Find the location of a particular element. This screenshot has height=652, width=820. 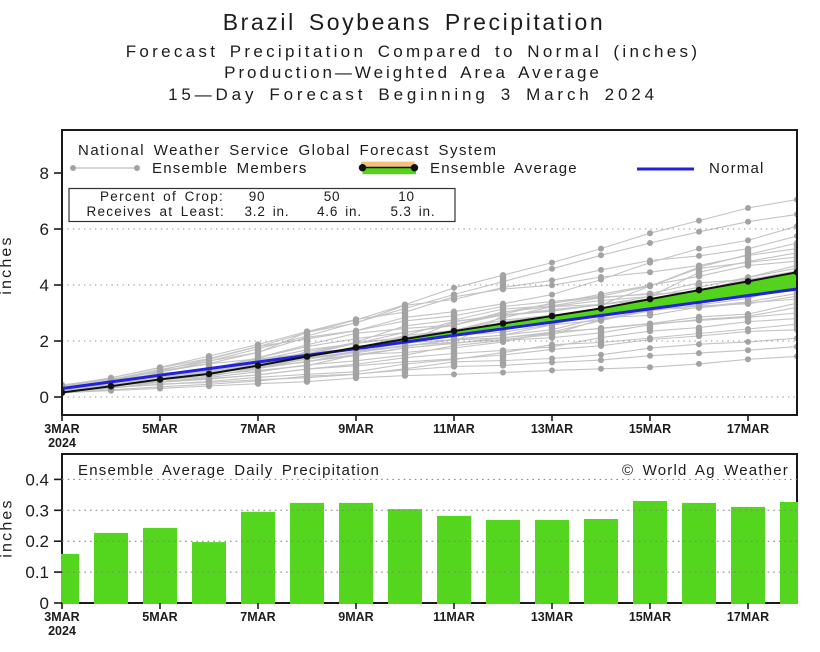

svg-text: 0.4 is located at coordinates (37, 479).